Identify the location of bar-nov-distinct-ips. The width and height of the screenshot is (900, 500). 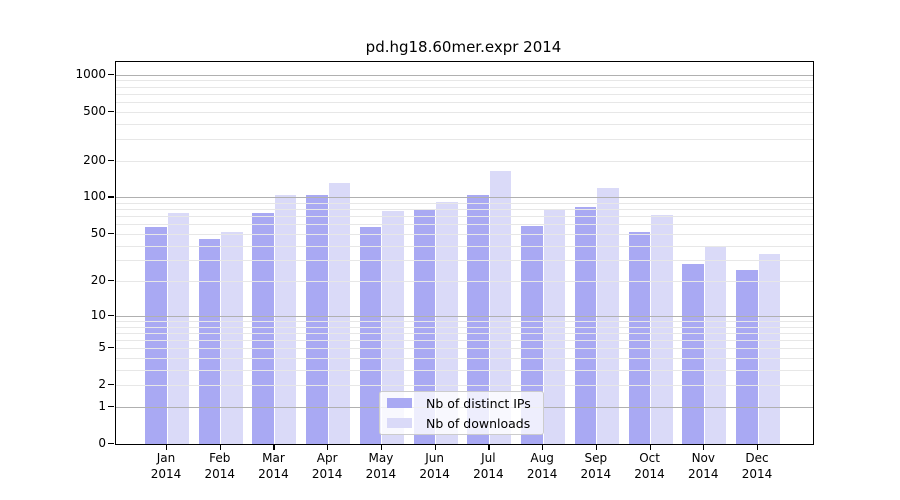
(693, 354).